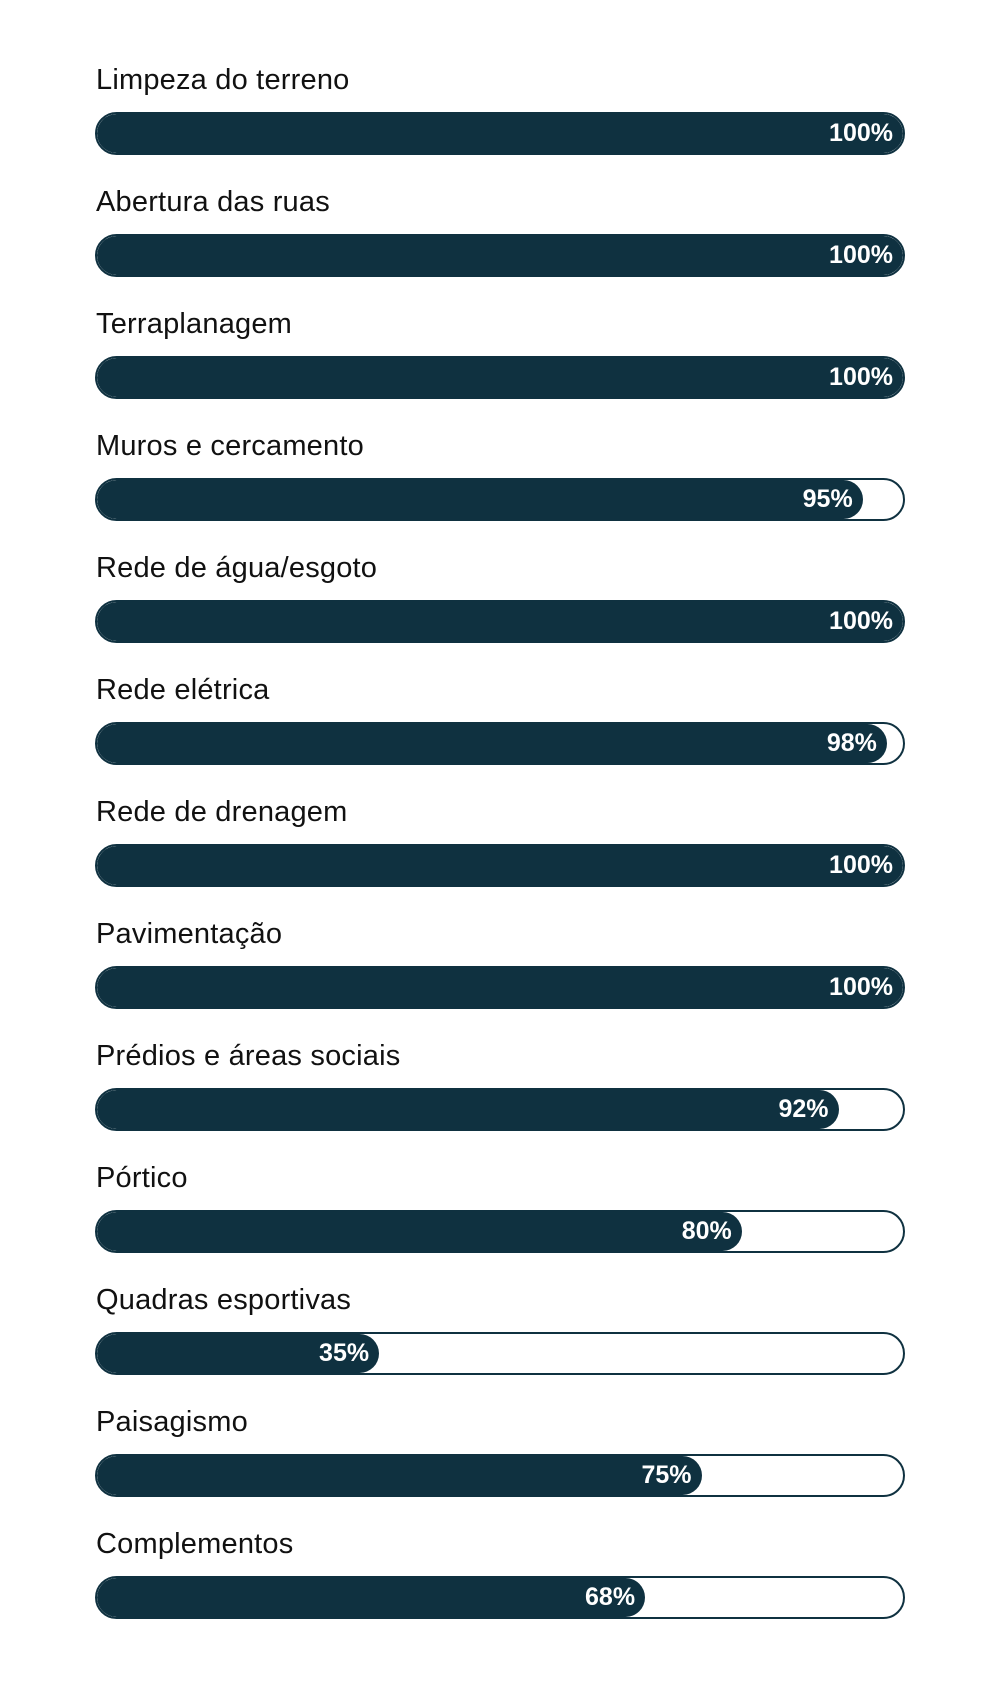 The width and height of the screenshot is (1001, 1689). I want to click on progress-label: Pavimentação, so click(189, 934).